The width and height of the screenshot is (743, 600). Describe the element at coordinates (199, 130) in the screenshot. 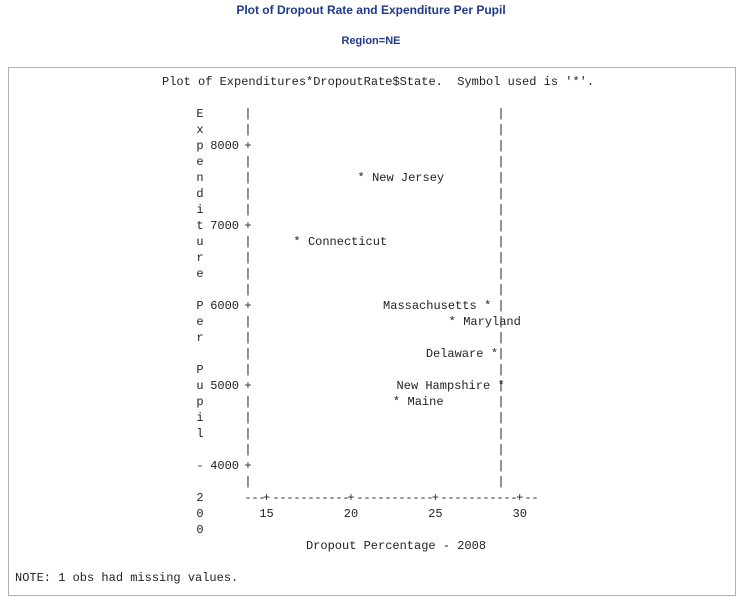

I see `y-axis-label-char: x` at that location.